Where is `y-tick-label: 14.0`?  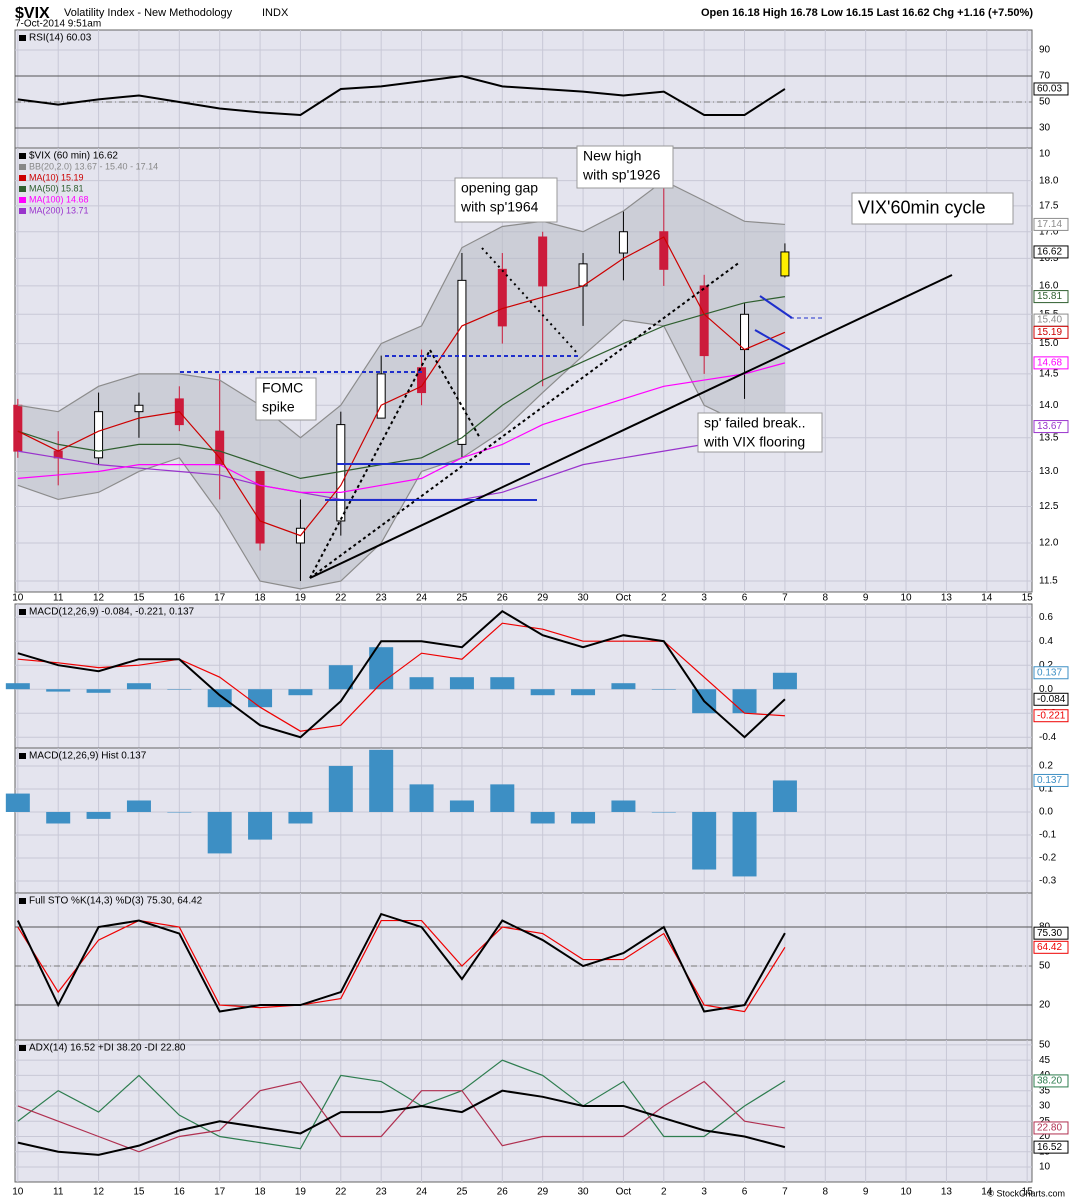 y-tick-label: 14.0 is located at coordinates (1049, 405).